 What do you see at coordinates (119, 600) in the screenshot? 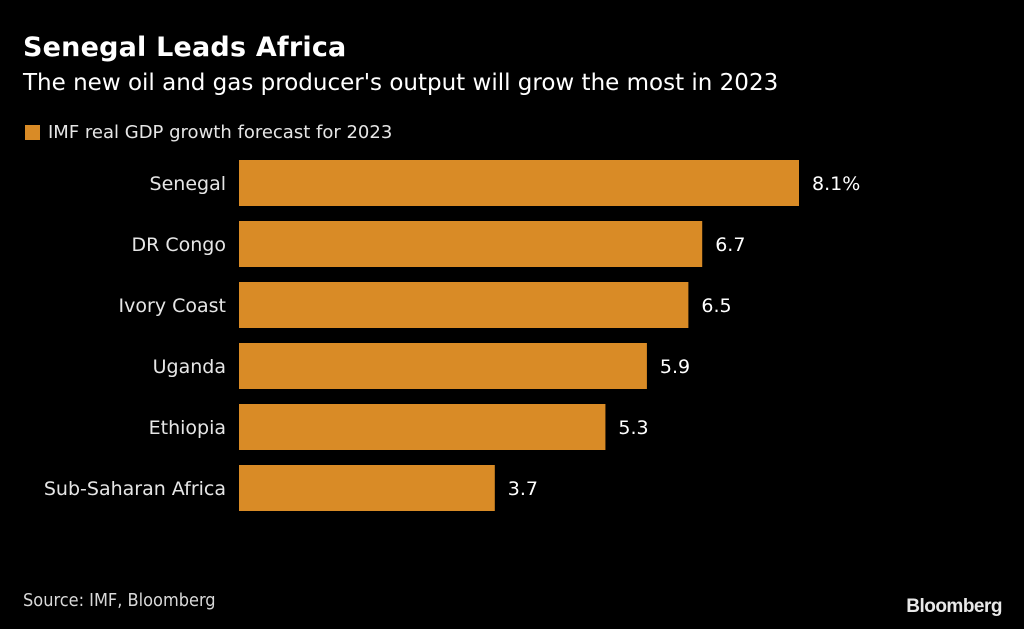
I see `source-note: Source: IMF, Bloomberg` at bounding box center [119, 600].